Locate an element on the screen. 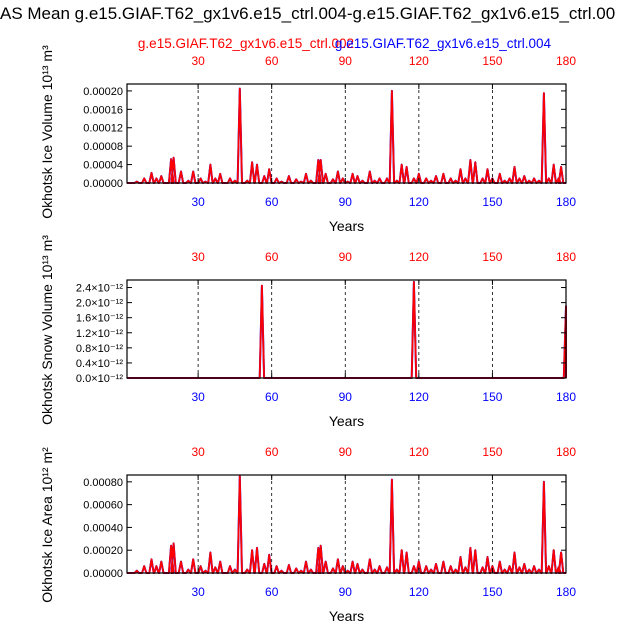  y-axis-label: Okhotsk Ice Area 10¹² m² is located at coordinates (47, 525).